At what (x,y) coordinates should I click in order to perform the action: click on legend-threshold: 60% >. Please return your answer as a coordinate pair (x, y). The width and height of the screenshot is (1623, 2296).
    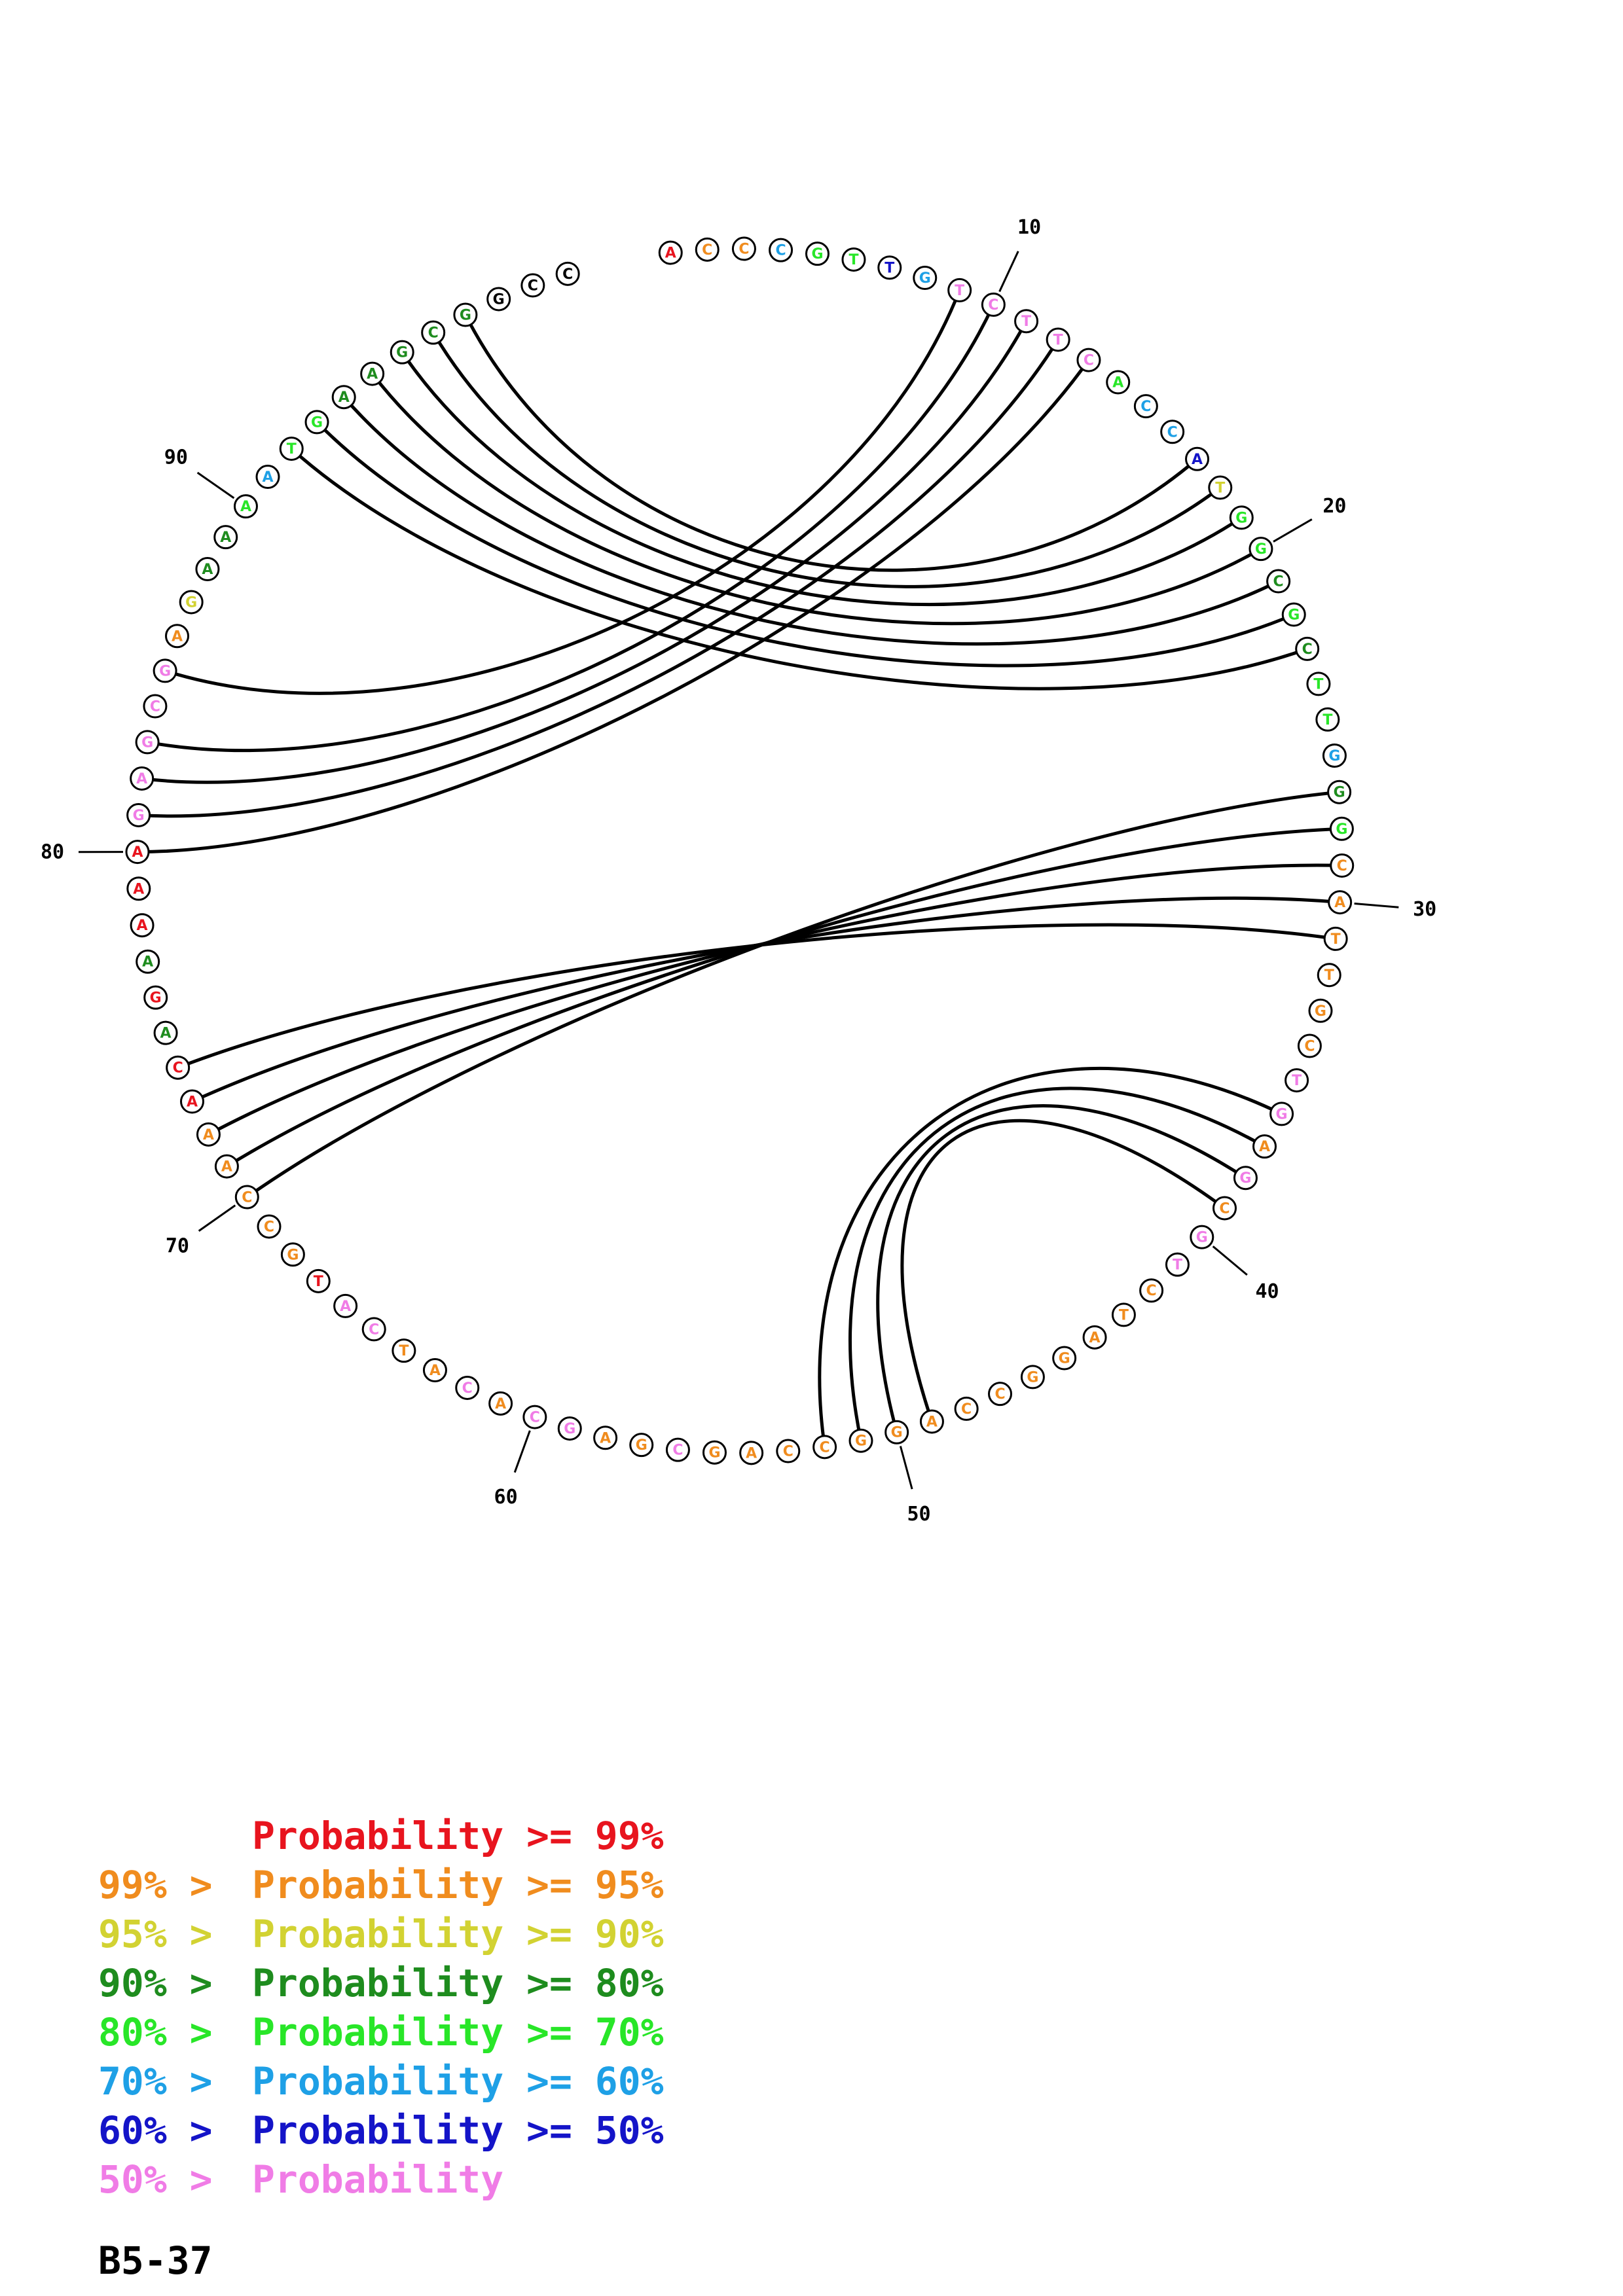
    Looking at the image, I should click on (155, 2130).